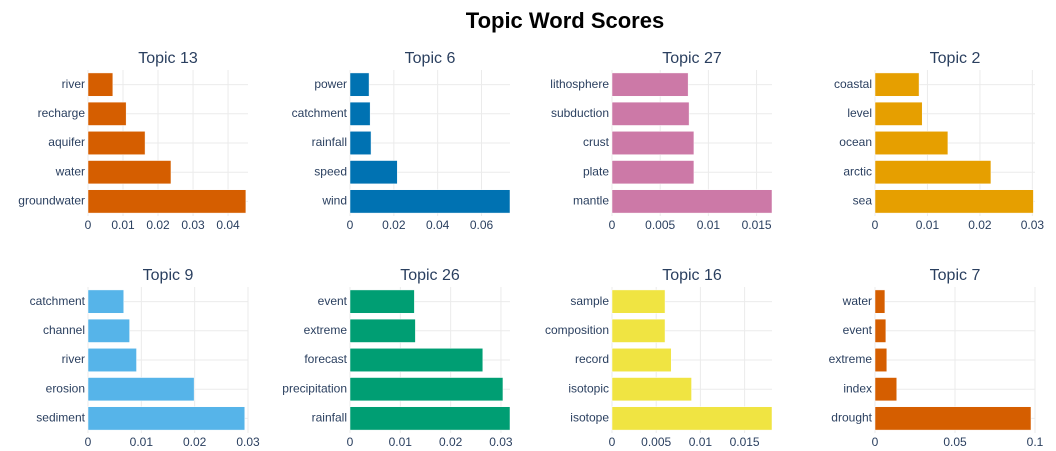 The image size is (1056, 451). Describe the element at coordinates (857, 171) in the screenshot. I see `y-tick-label: arctic` at that location.